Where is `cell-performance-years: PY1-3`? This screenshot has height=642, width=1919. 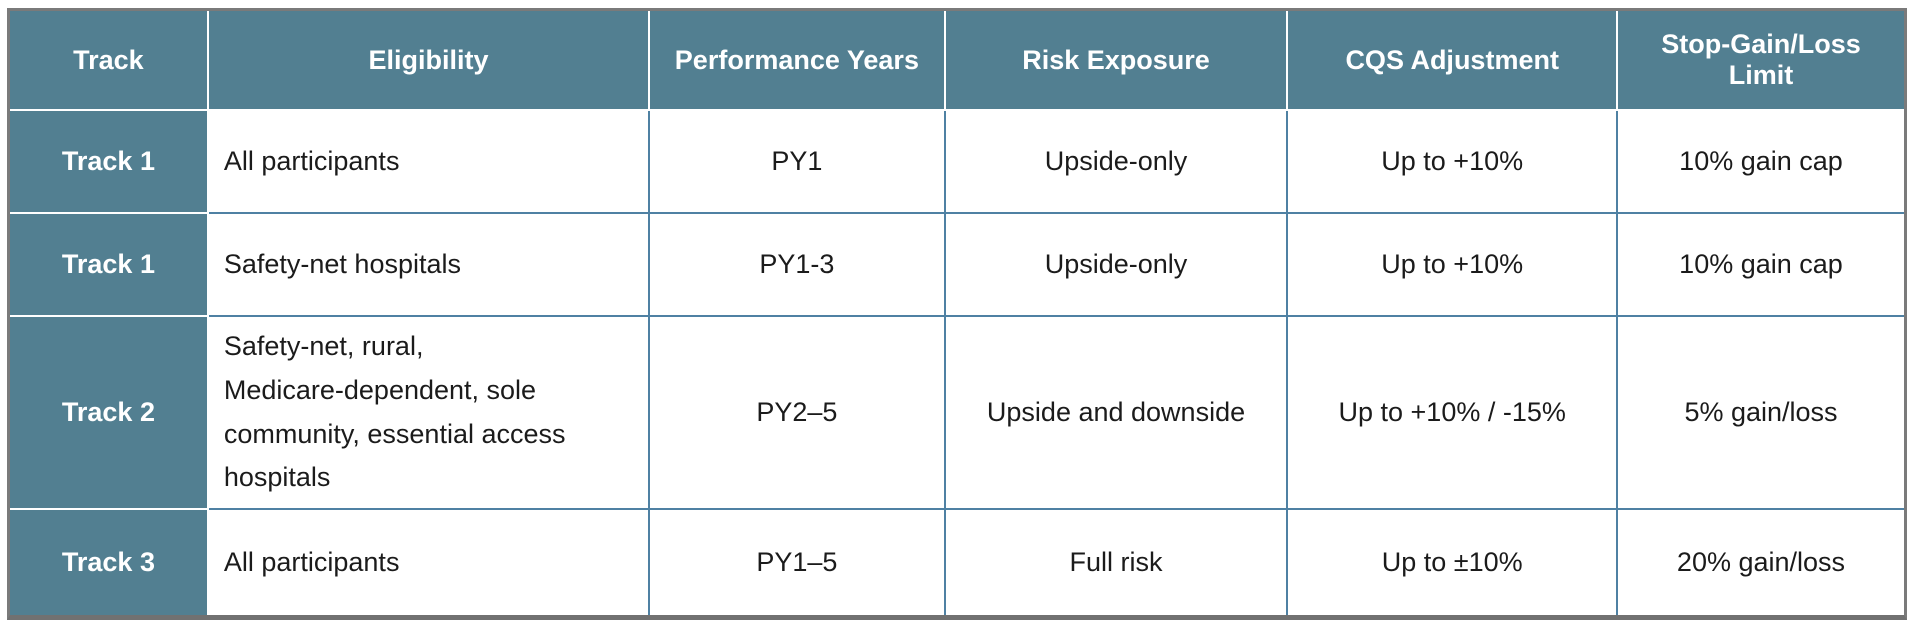 cell-performance-years: PY1-3 is located at coordinates (798, 265).